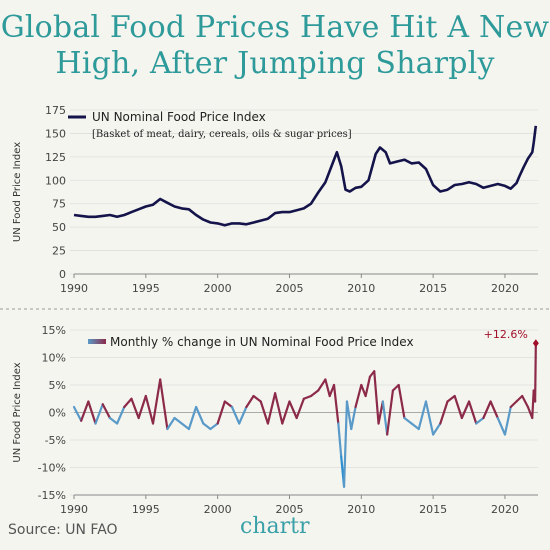  Describe the element at coordinates (361, 509) in the screenshot. I see `change-x-tick-label: 2010` at that location.